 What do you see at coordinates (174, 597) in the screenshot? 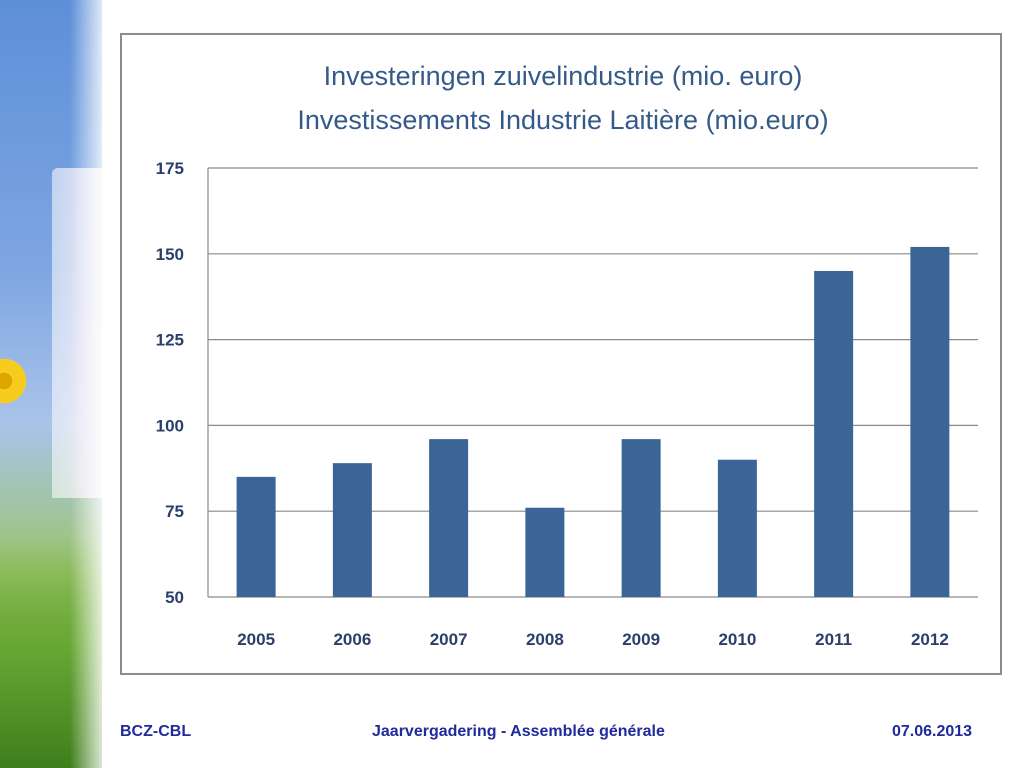
I see `y-tick-label: 50` at bounding box center [174, 597].